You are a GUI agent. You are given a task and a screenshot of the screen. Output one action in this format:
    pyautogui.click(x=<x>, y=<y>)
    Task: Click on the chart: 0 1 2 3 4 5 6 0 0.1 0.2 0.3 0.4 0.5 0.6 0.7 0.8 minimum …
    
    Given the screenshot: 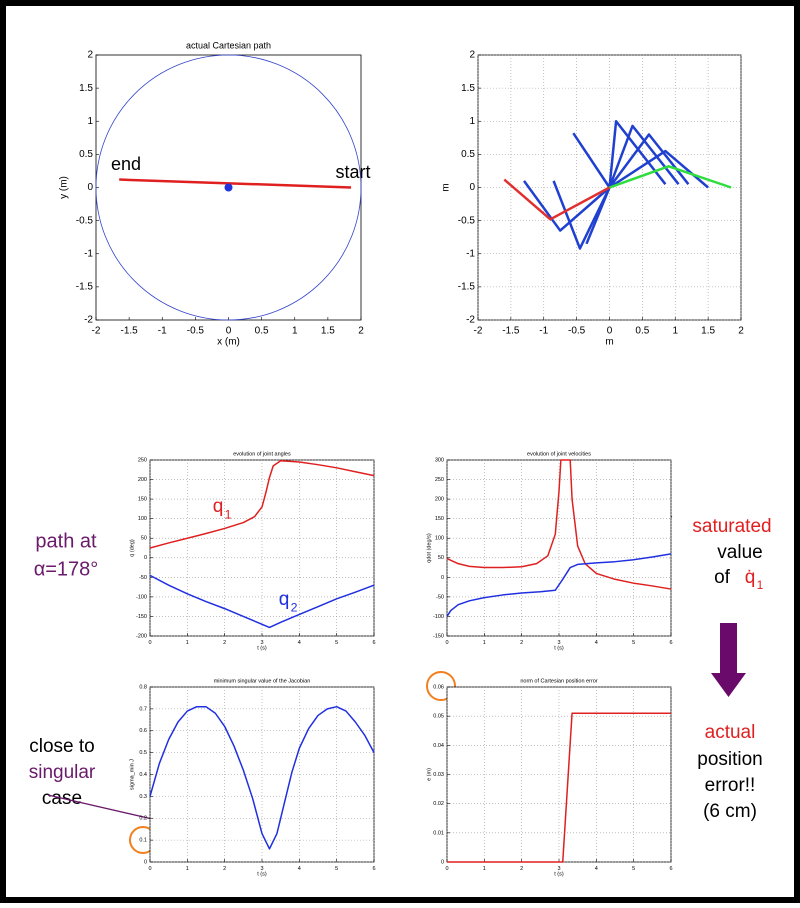 What is the action you would take?
    pyautogui.click(x=252, y=777)
    